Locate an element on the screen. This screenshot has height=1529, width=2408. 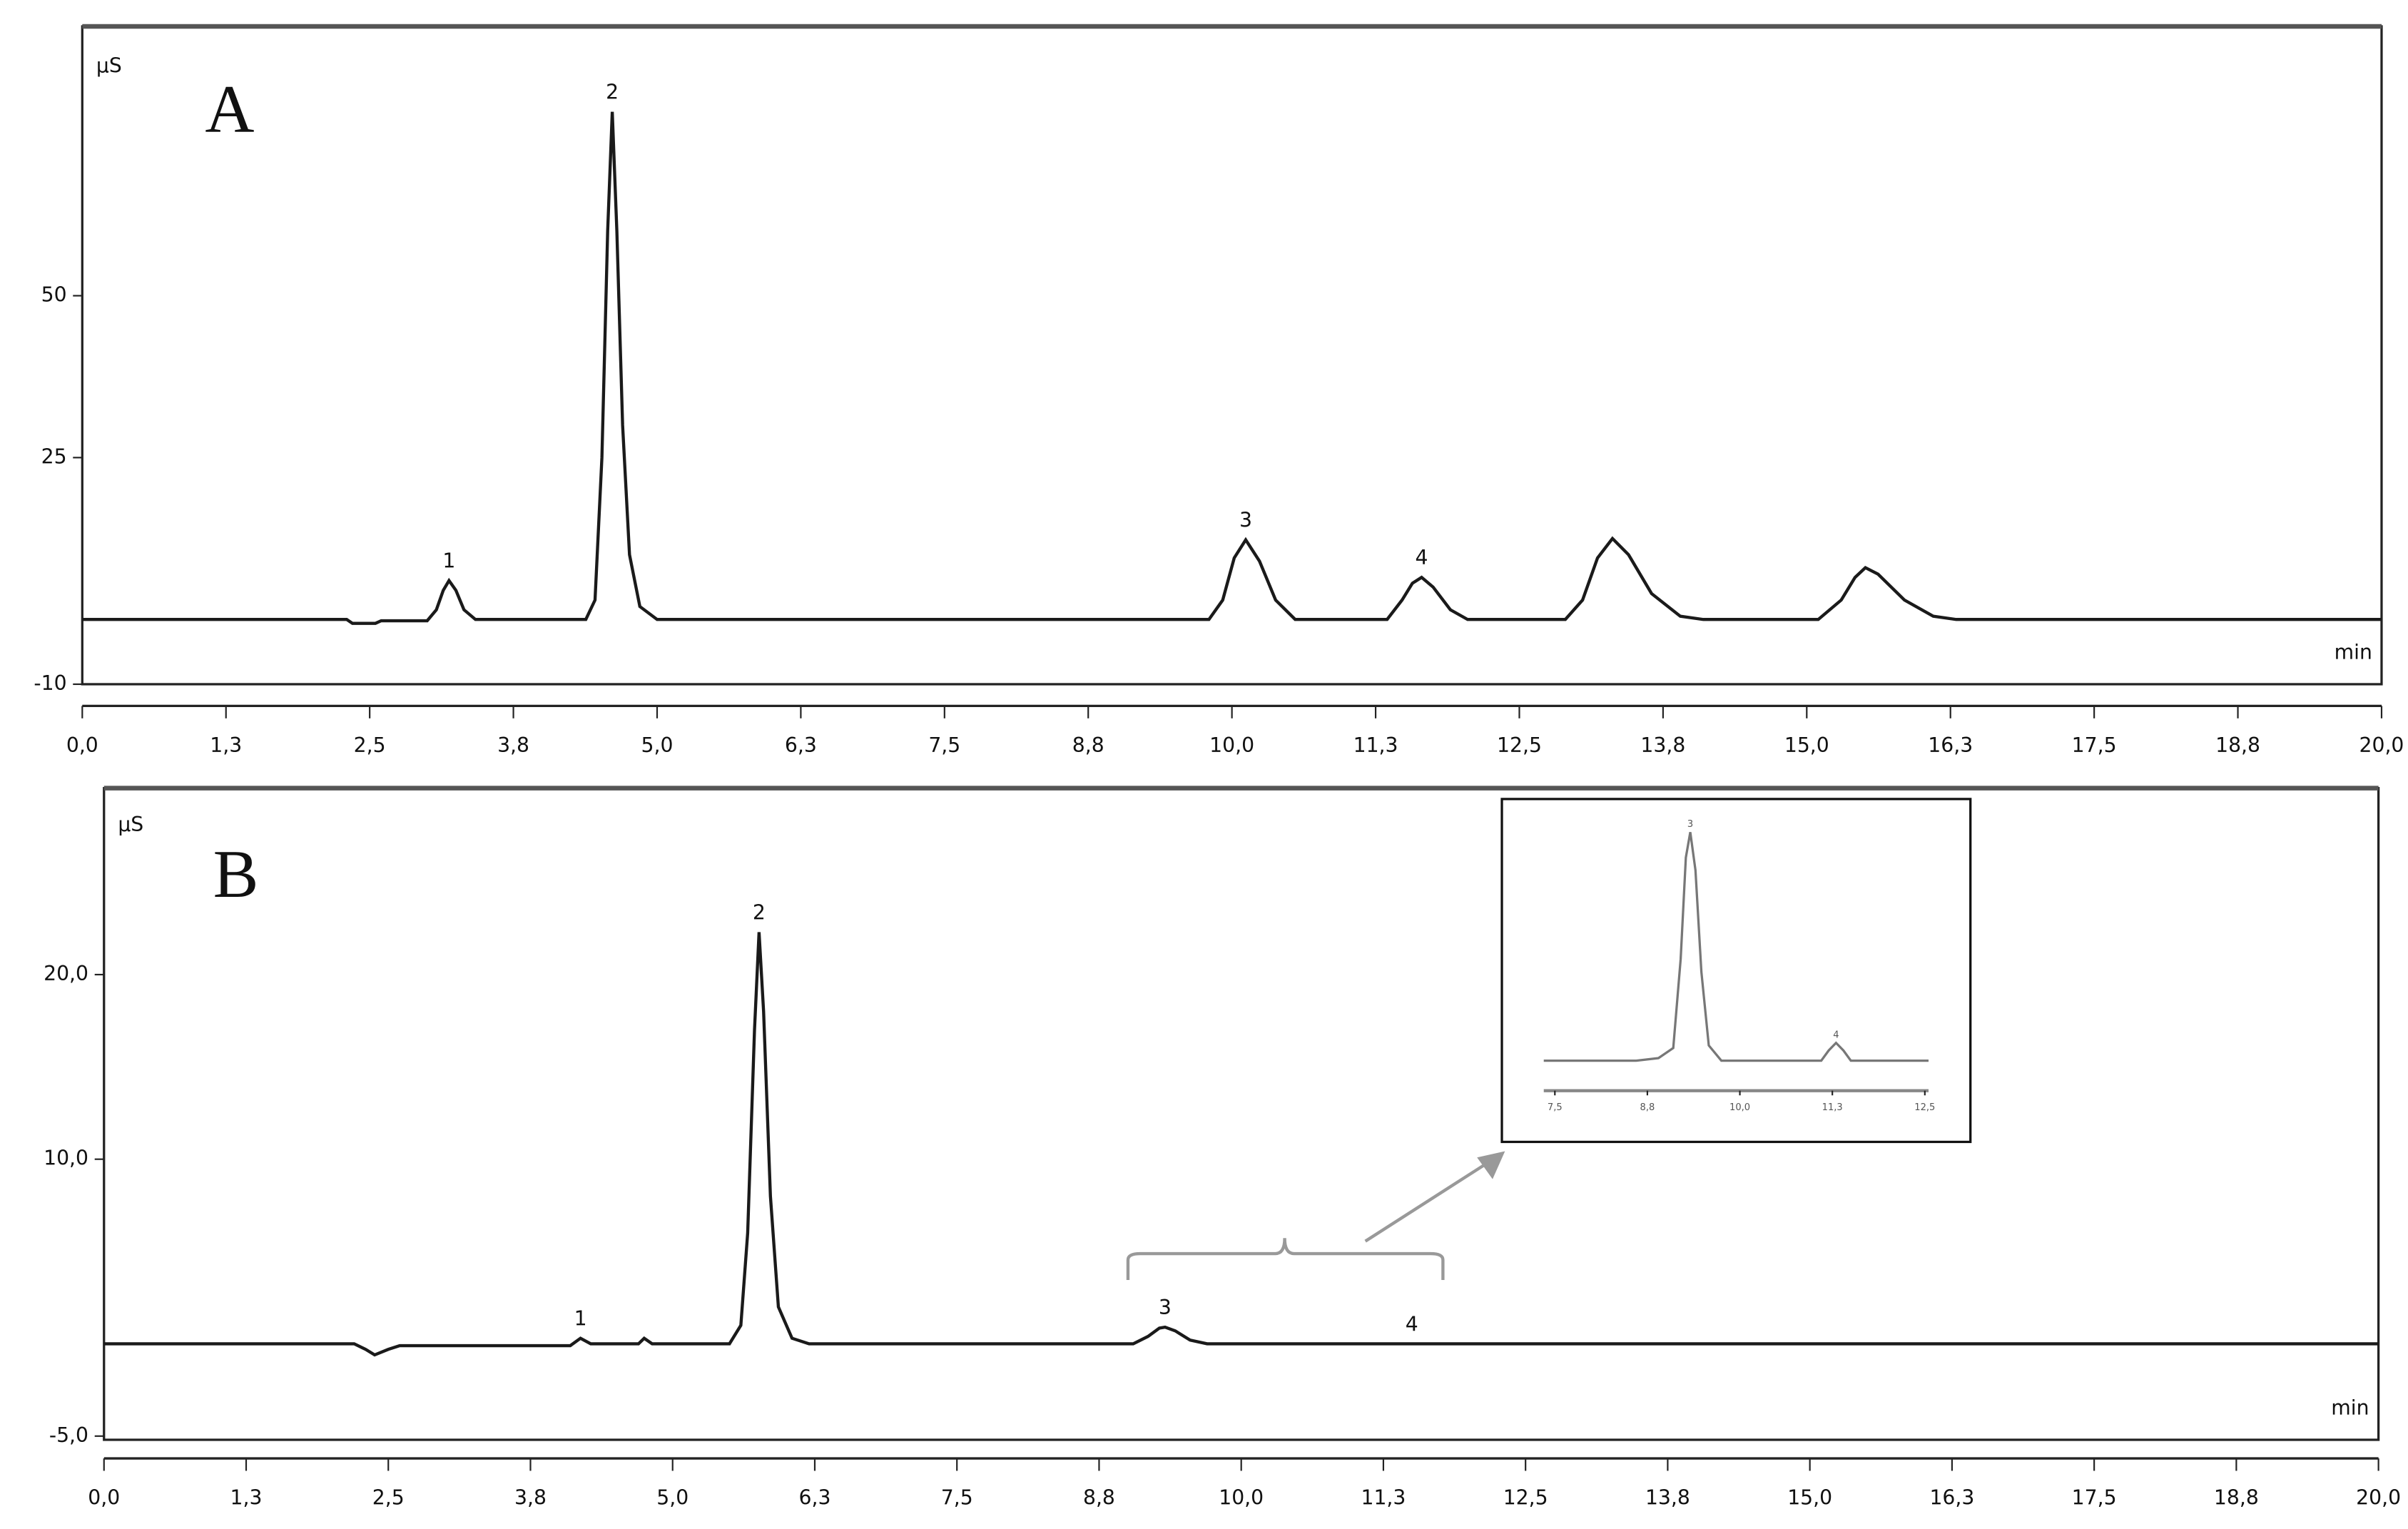
y-tick-label: -10 is located at coordinates (50, 683).